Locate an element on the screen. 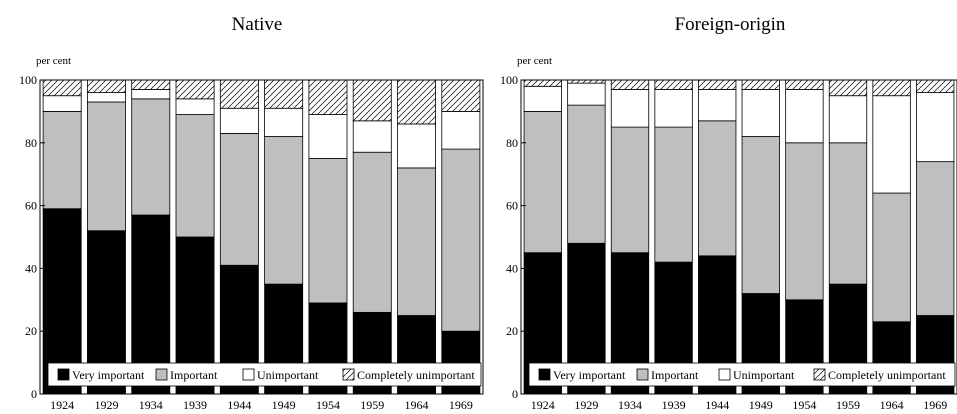 This screenshot has height=414, width=957. legend-box is located at coordinates (742, 374).